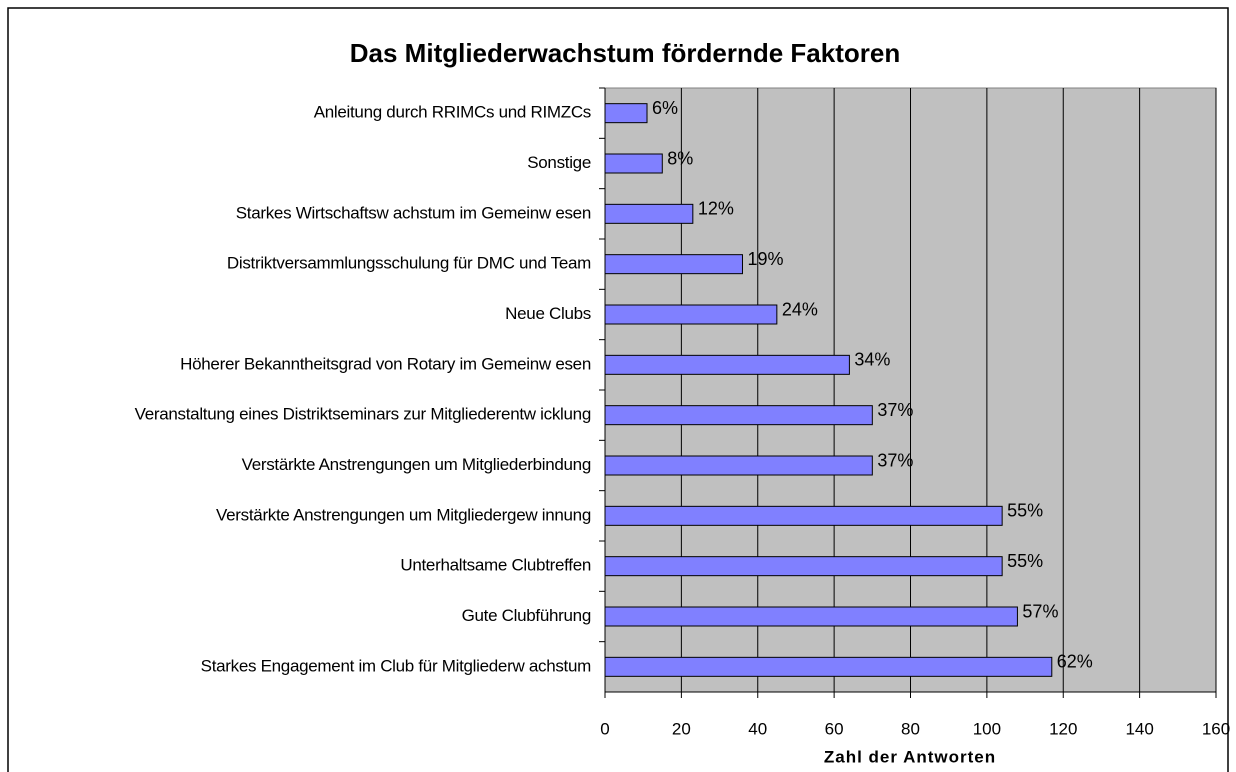 This screenshot has width=1236, height=772. Describe the element at coordinates (757, 728) in the screenshot. I see `x-tick-label: 40` at that location.